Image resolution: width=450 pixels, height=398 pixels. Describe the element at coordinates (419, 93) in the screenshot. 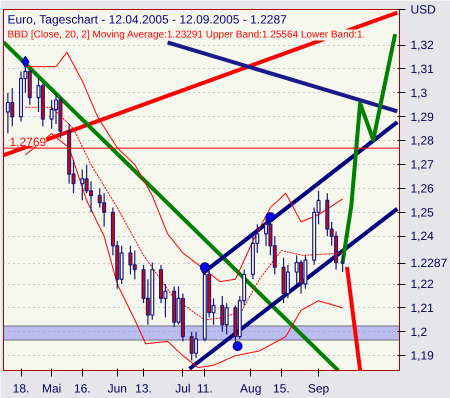

I see `y-tick-label: 1,3` at that location.